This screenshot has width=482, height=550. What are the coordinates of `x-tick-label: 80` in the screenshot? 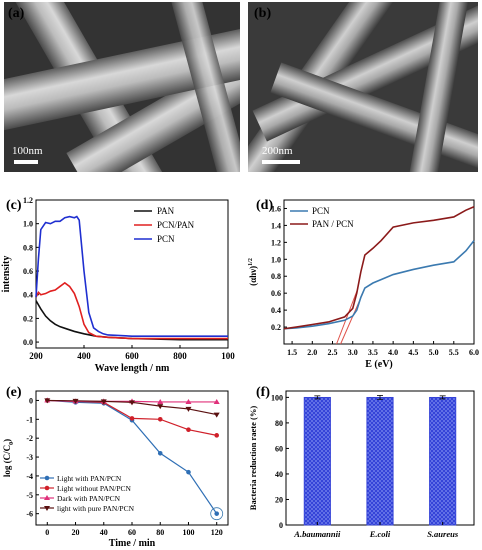 It's located at (160, 532).